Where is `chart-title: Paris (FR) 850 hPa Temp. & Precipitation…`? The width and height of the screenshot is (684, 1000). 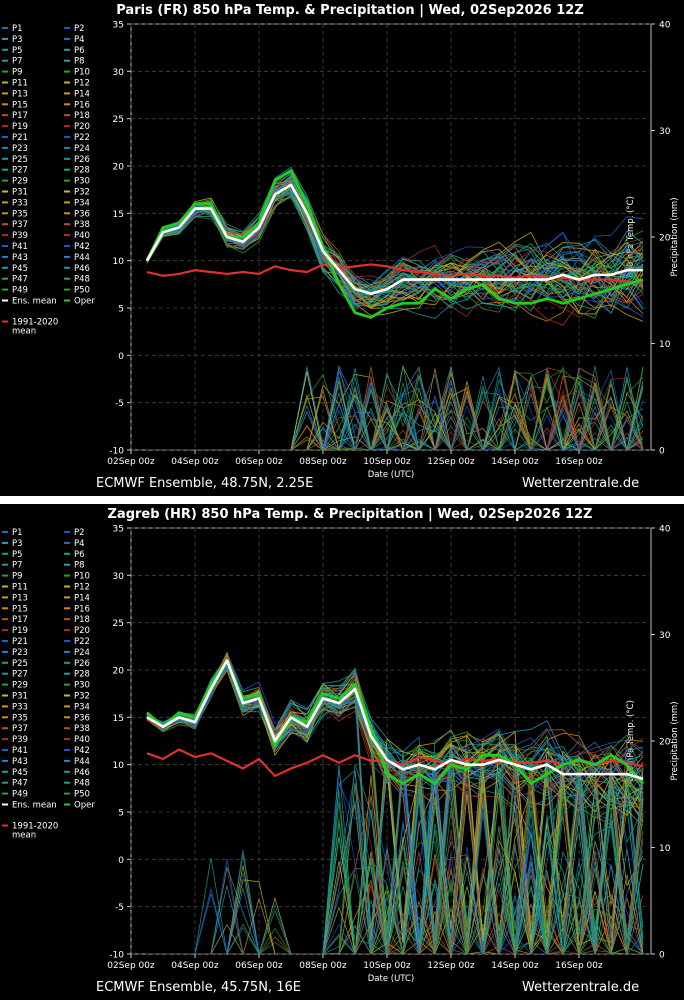
chart-title: Paris (FR) 850 hPa Temp. & Precipitation… is located at coordinates (350, 10).